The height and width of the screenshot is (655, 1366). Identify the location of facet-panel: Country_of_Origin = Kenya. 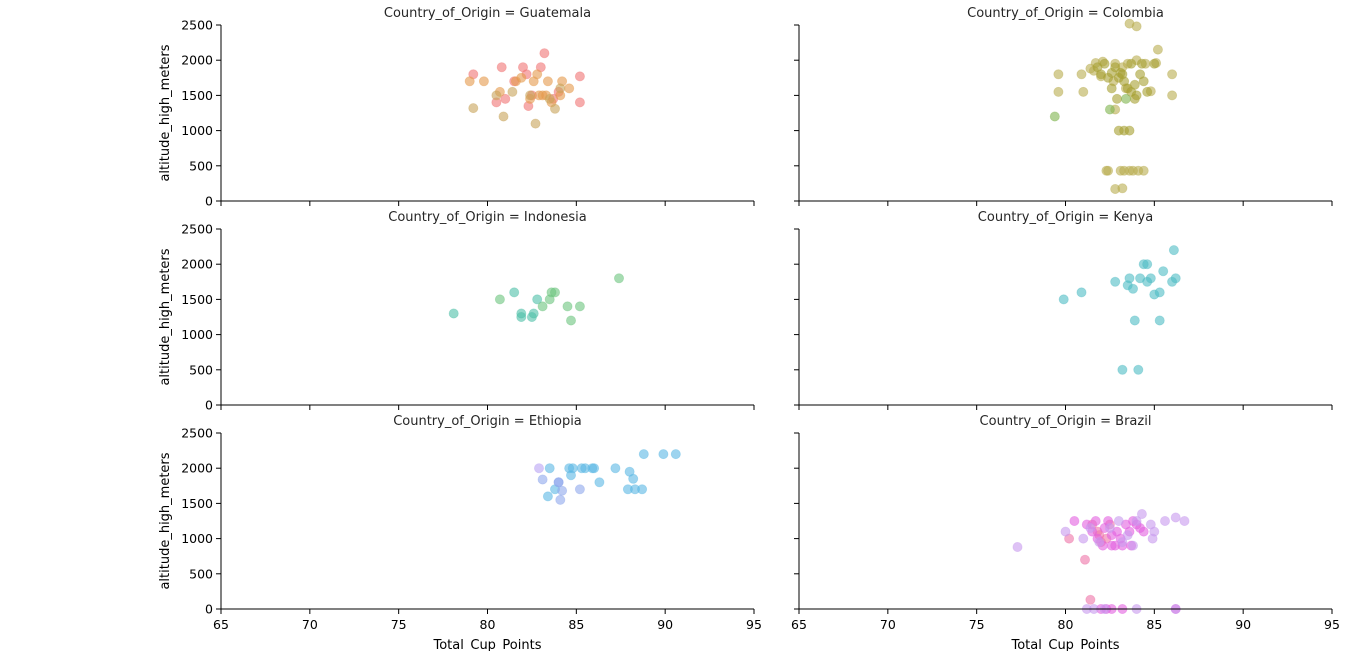
(1063, 310).